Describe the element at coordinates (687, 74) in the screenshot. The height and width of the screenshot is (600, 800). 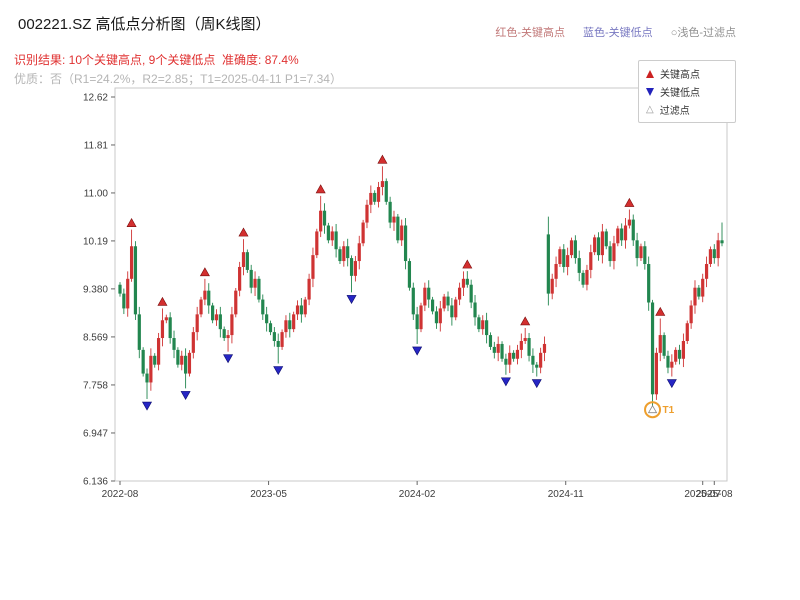
I see `legend-item-key-high: 关键高点` at that location.